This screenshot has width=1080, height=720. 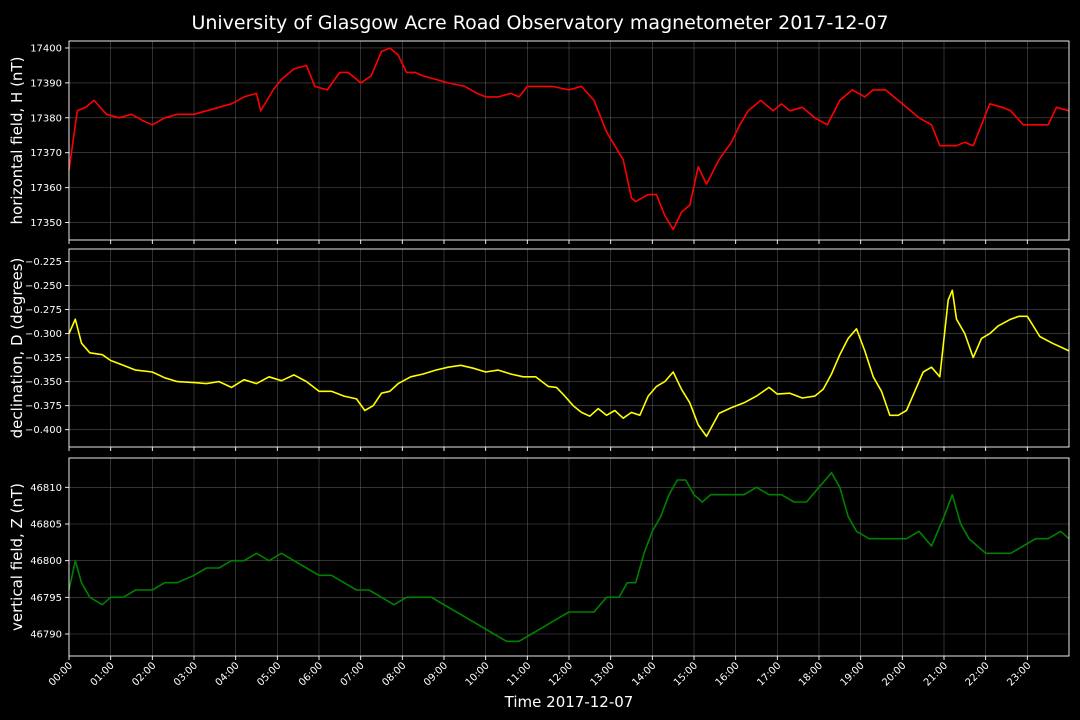 I want to click on declination-y-tick-label: −0.400, so click(x=43, y=430).